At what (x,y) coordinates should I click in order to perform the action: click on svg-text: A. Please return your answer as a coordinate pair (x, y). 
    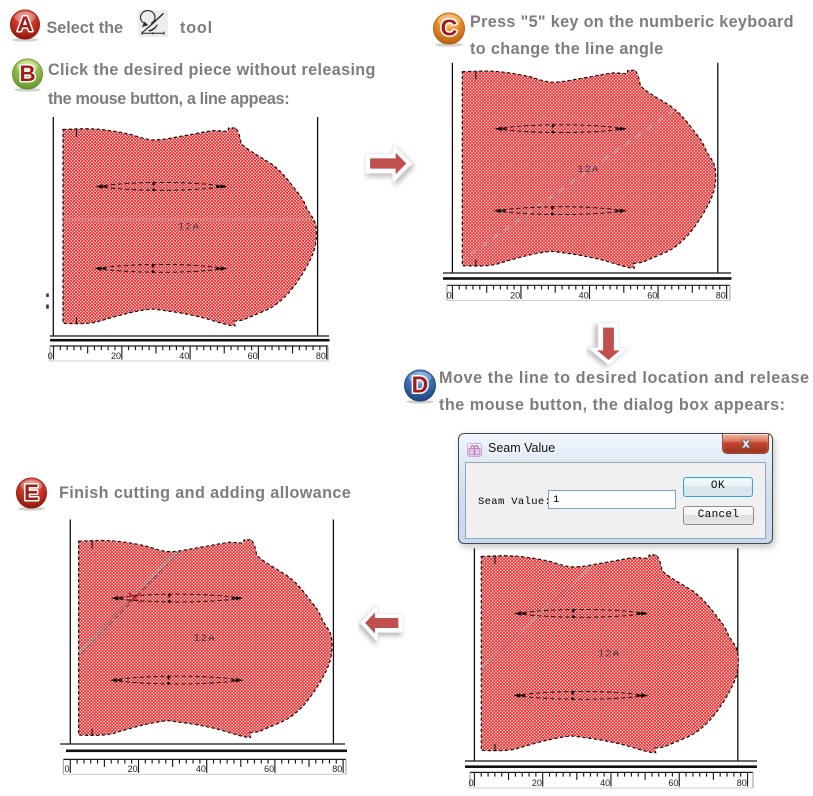
    Looking at the image, I should click on (25, 23).